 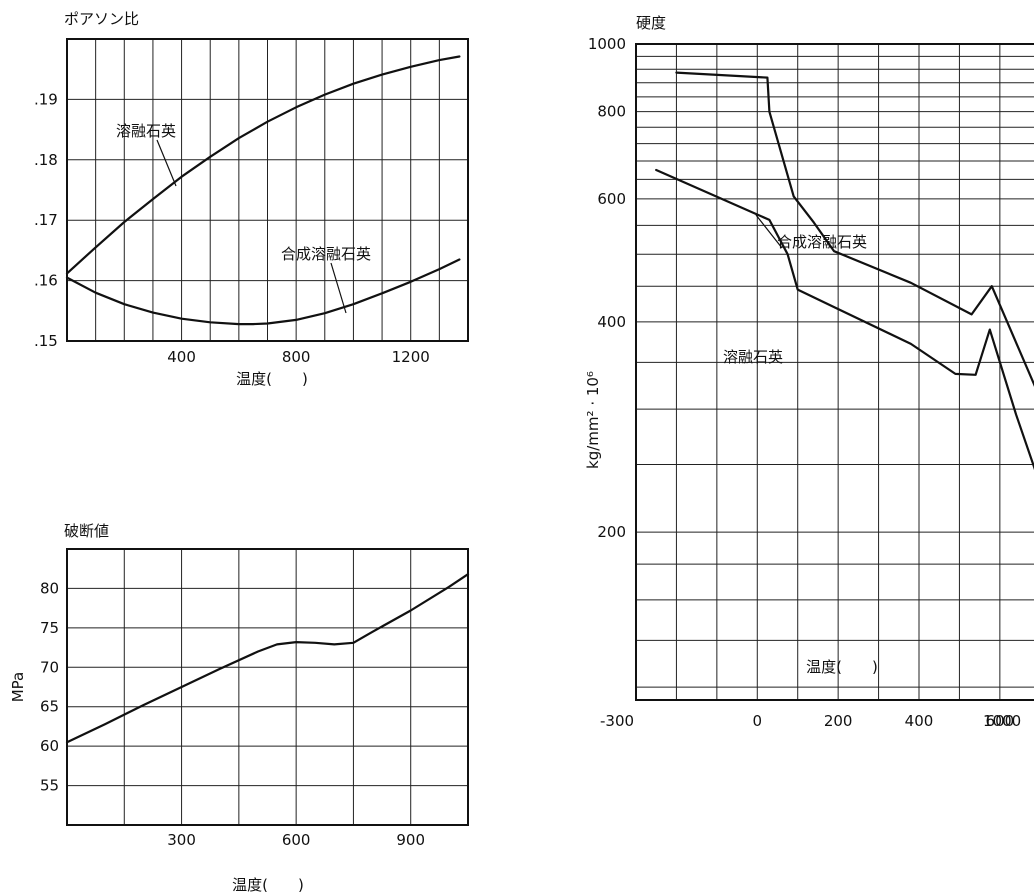 I want to click on breaking-strength-y-tick-label: 80, so click(x=49, y=588).